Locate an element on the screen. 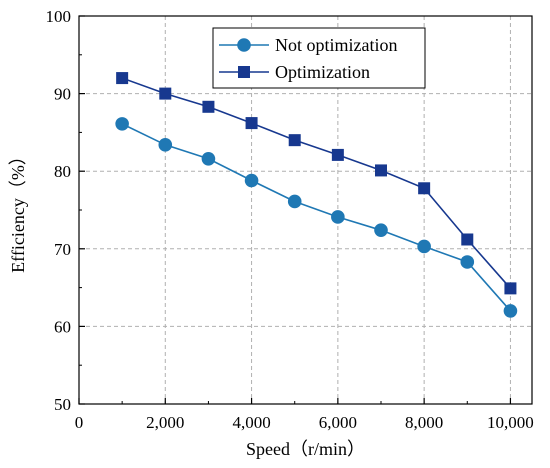 This screenshot has width=550, height=468. legend-items: Not optimization Optimization is located at coordinates (308, 58).